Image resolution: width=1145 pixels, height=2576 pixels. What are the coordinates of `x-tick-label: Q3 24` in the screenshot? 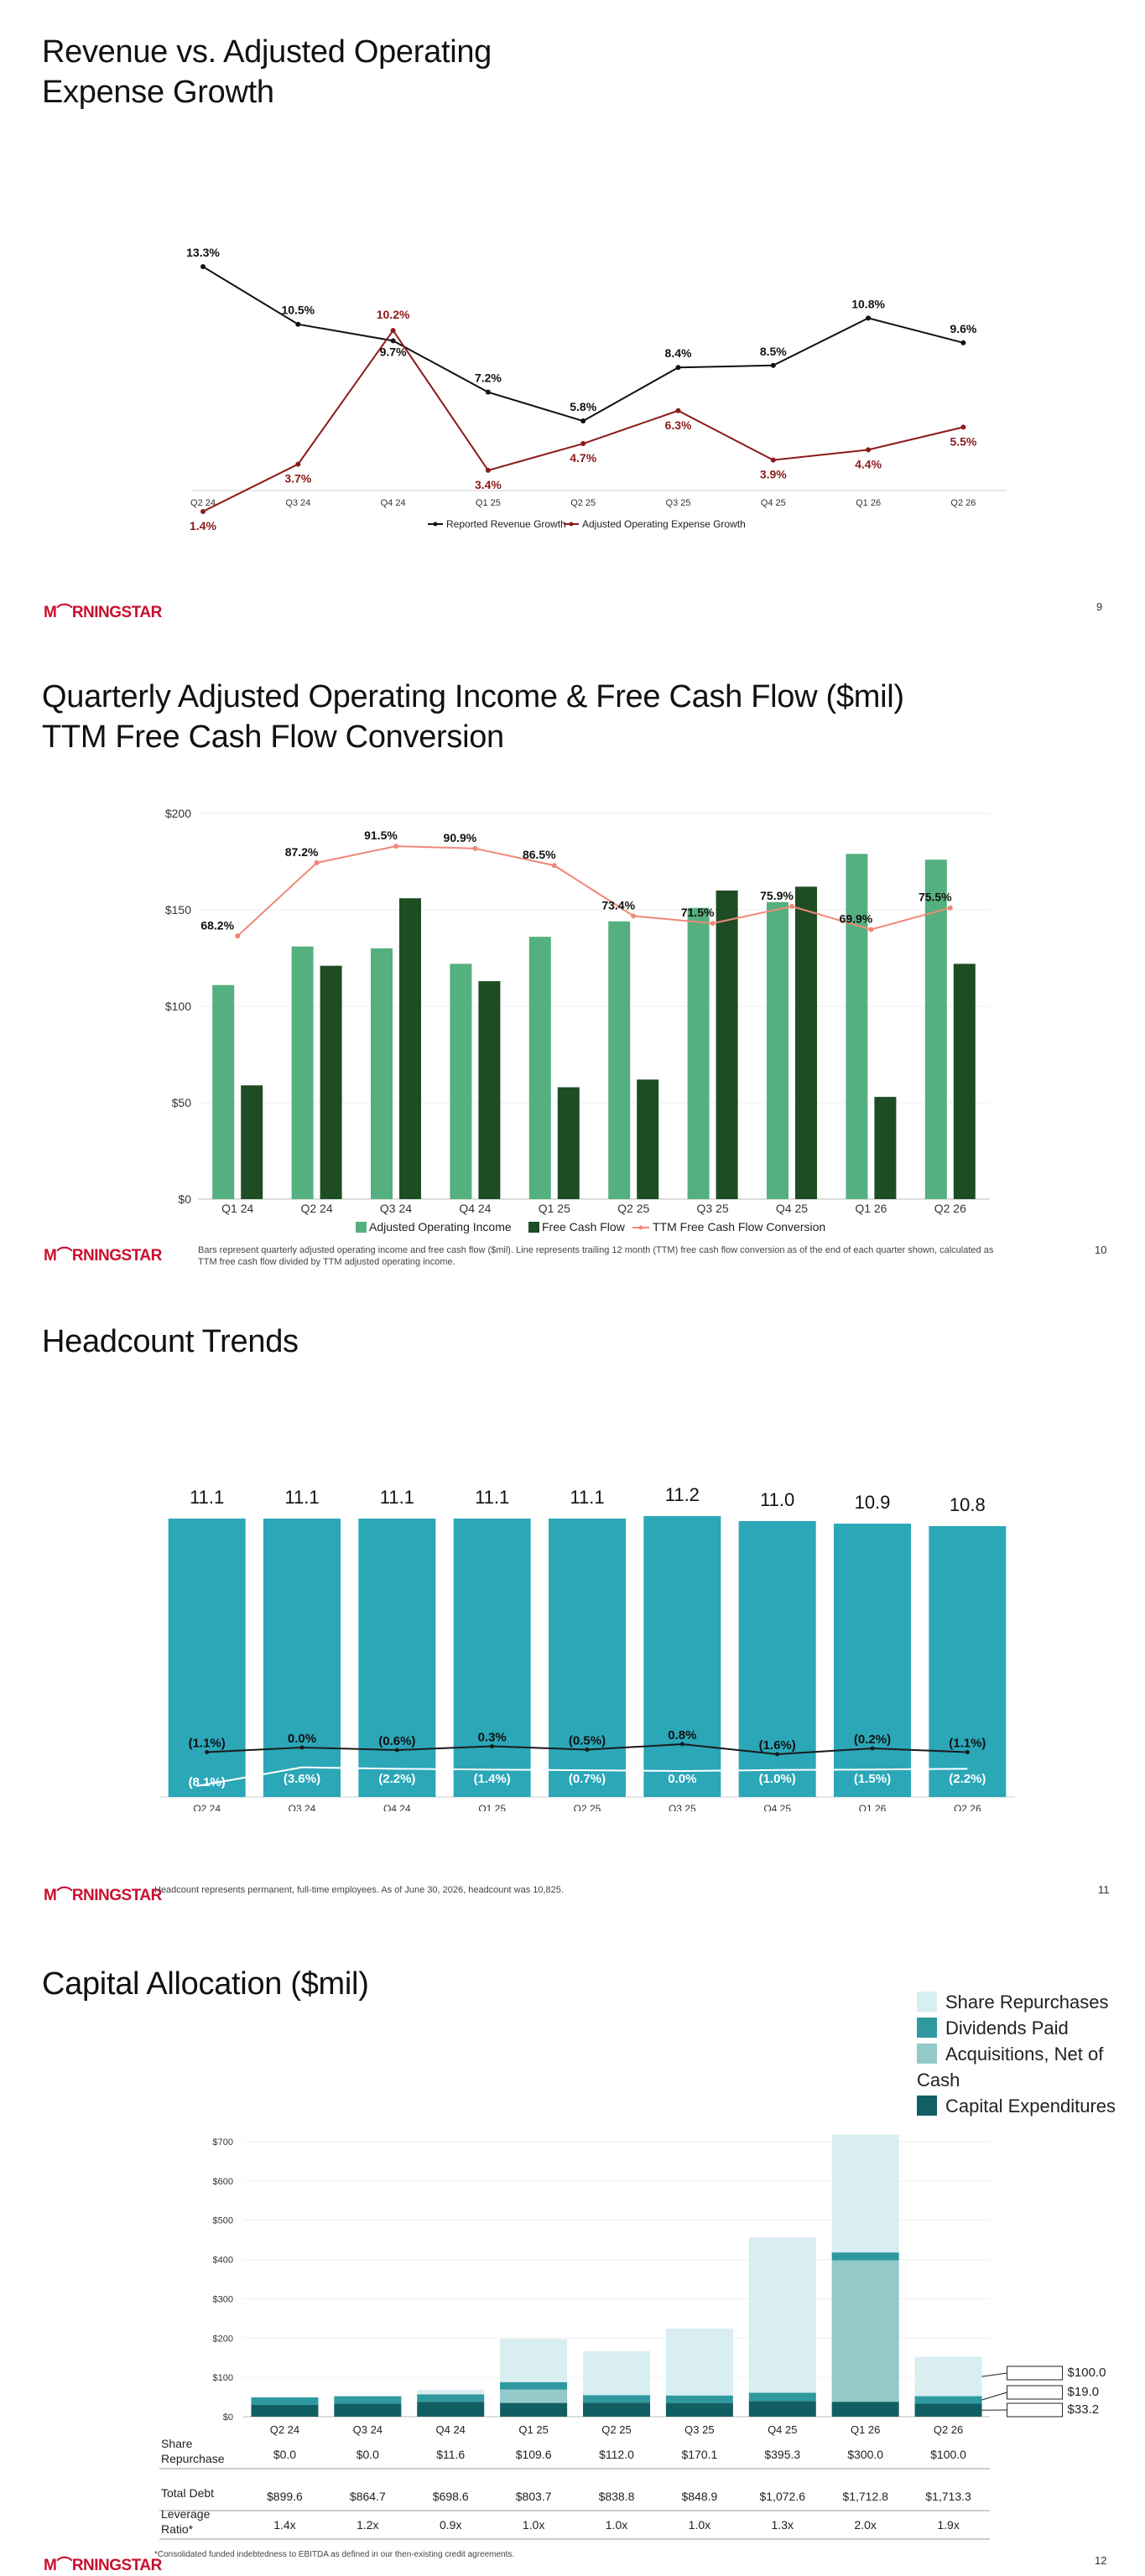 It's located at (297, 503).